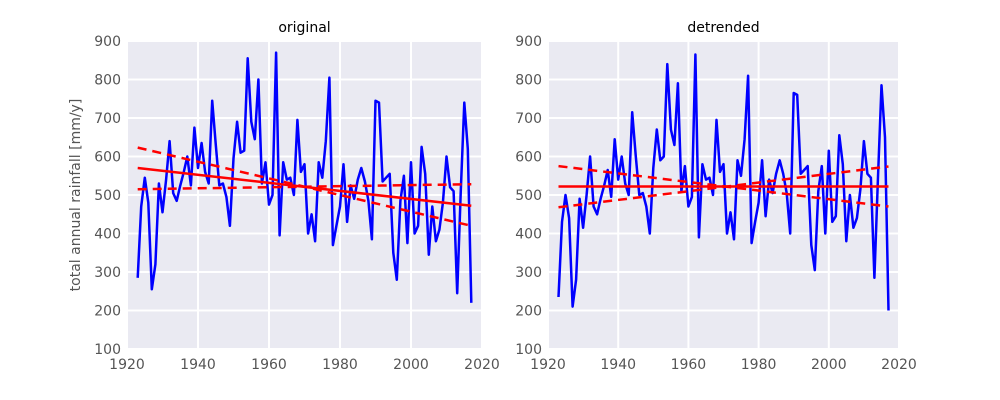 This screenshot has height=400, width=1000. Describe the element at coordinates (723, 28) in the screenshot. I see `chart-title: detrended` at that location.